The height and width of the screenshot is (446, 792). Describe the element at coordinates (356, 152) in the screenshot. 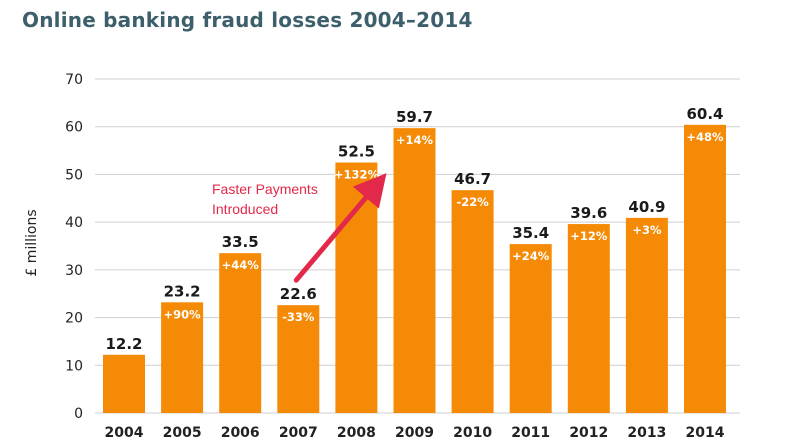

I see `value-label-2008: 52.5` at that location.